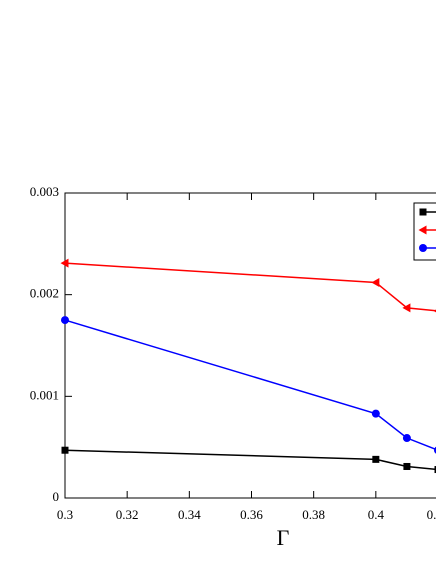  What do you see at coordinates (56, 496) in the screenshot?
I see `y-tick-label: 0` at bounding box center [56, 496].